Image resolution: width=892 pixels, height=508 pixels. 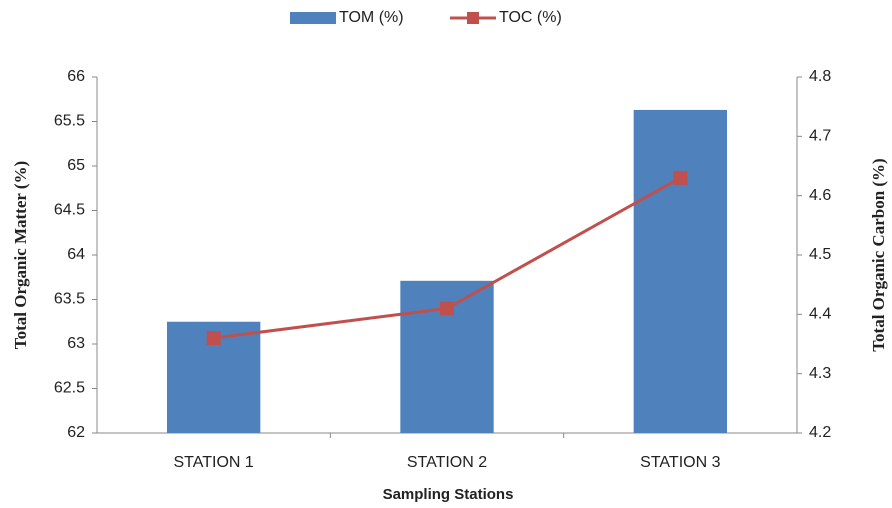 What do you see at coordinates (69, 299) in the screenshot?
I see `y-tick-label: 63.5` at bounding box center [69, 299].